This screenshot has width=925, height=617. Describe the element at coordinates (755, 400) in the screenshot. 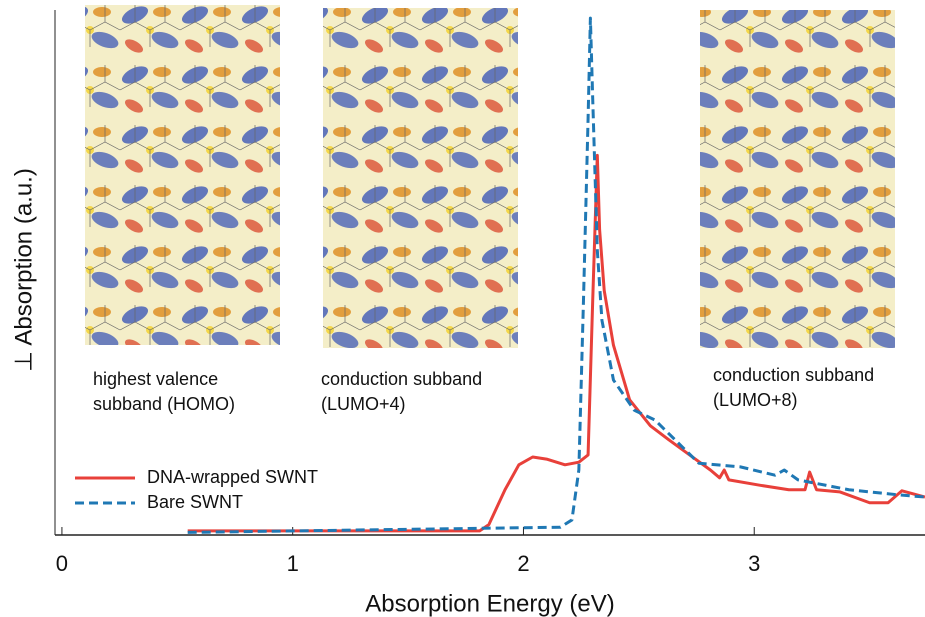

I see `inset-label: (LUMO+8)` at that location.